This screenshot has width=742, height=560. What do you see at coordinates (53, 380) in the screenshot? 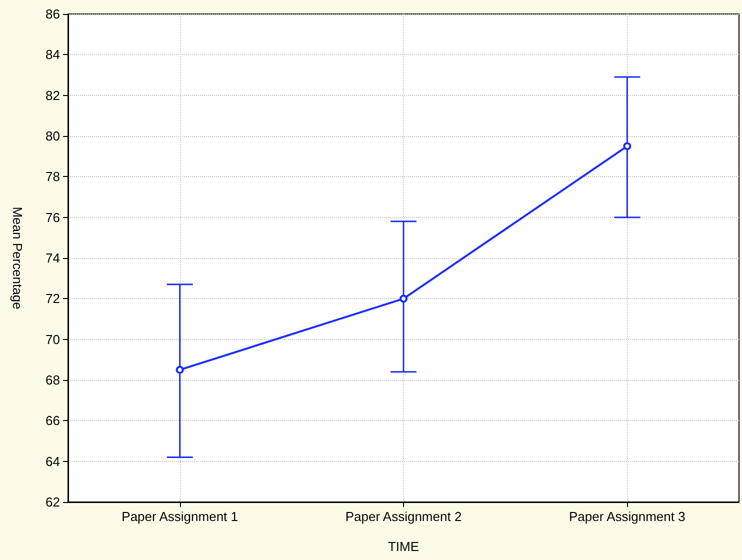
I see `y-tick-label: 68` at bounding box center [53, 380].